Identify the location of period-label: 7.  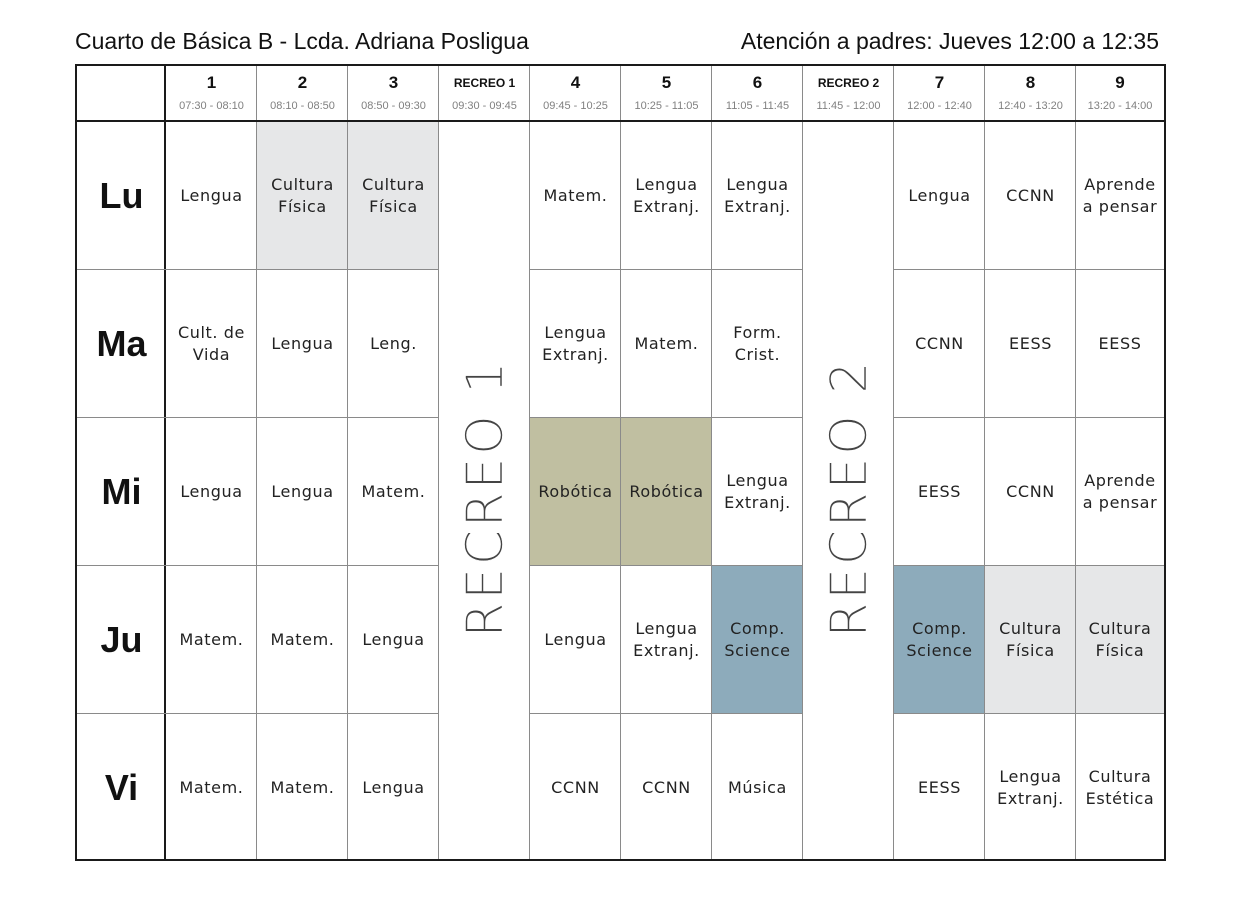
(939, 82).